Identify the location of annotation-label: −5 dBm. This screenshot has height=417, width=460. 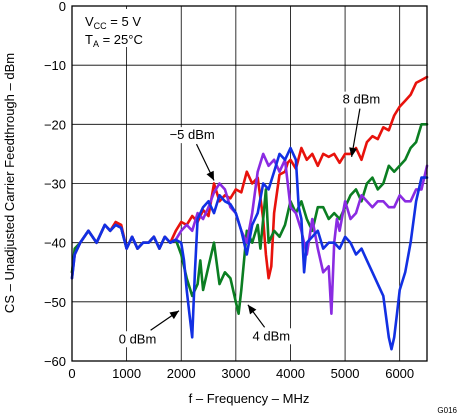
(192, 134).